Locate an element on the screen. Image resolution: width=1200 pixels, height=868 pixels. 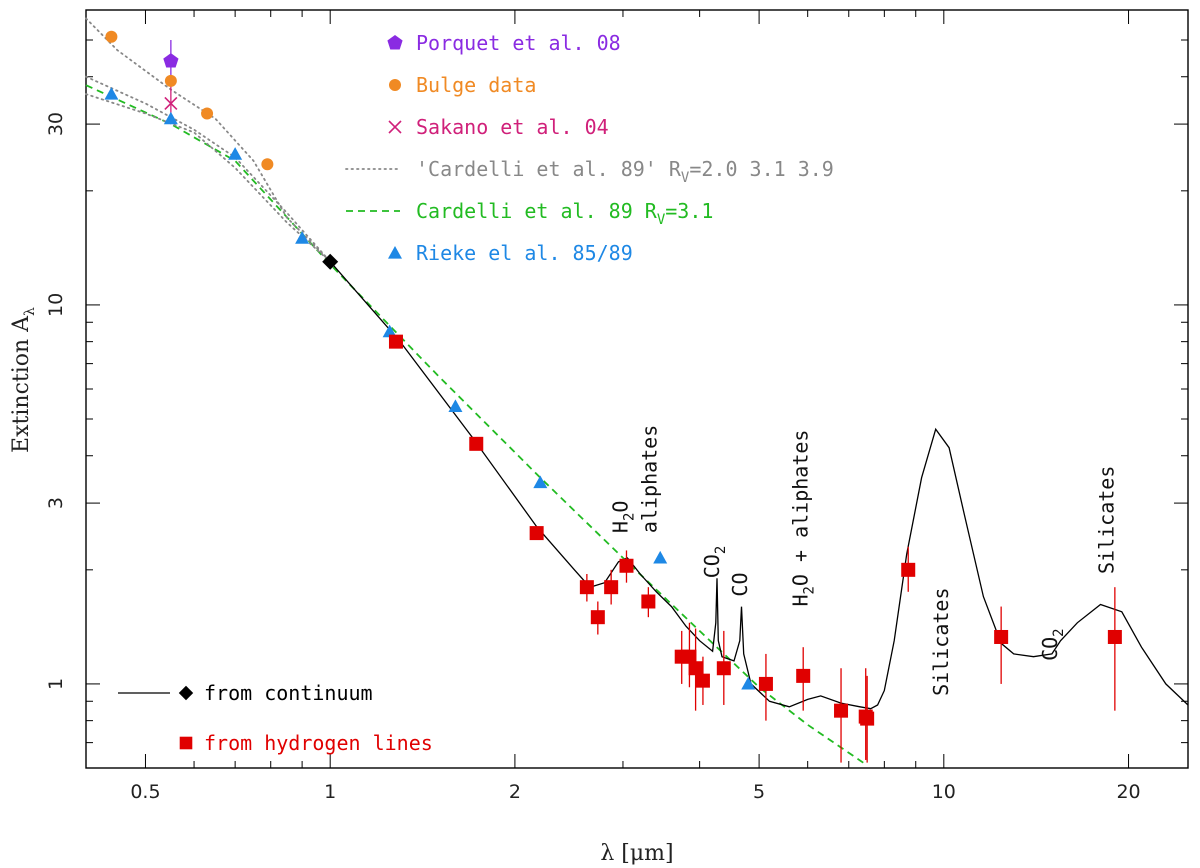
annotation-h2o: H2O is located at coordinates (622, 517).